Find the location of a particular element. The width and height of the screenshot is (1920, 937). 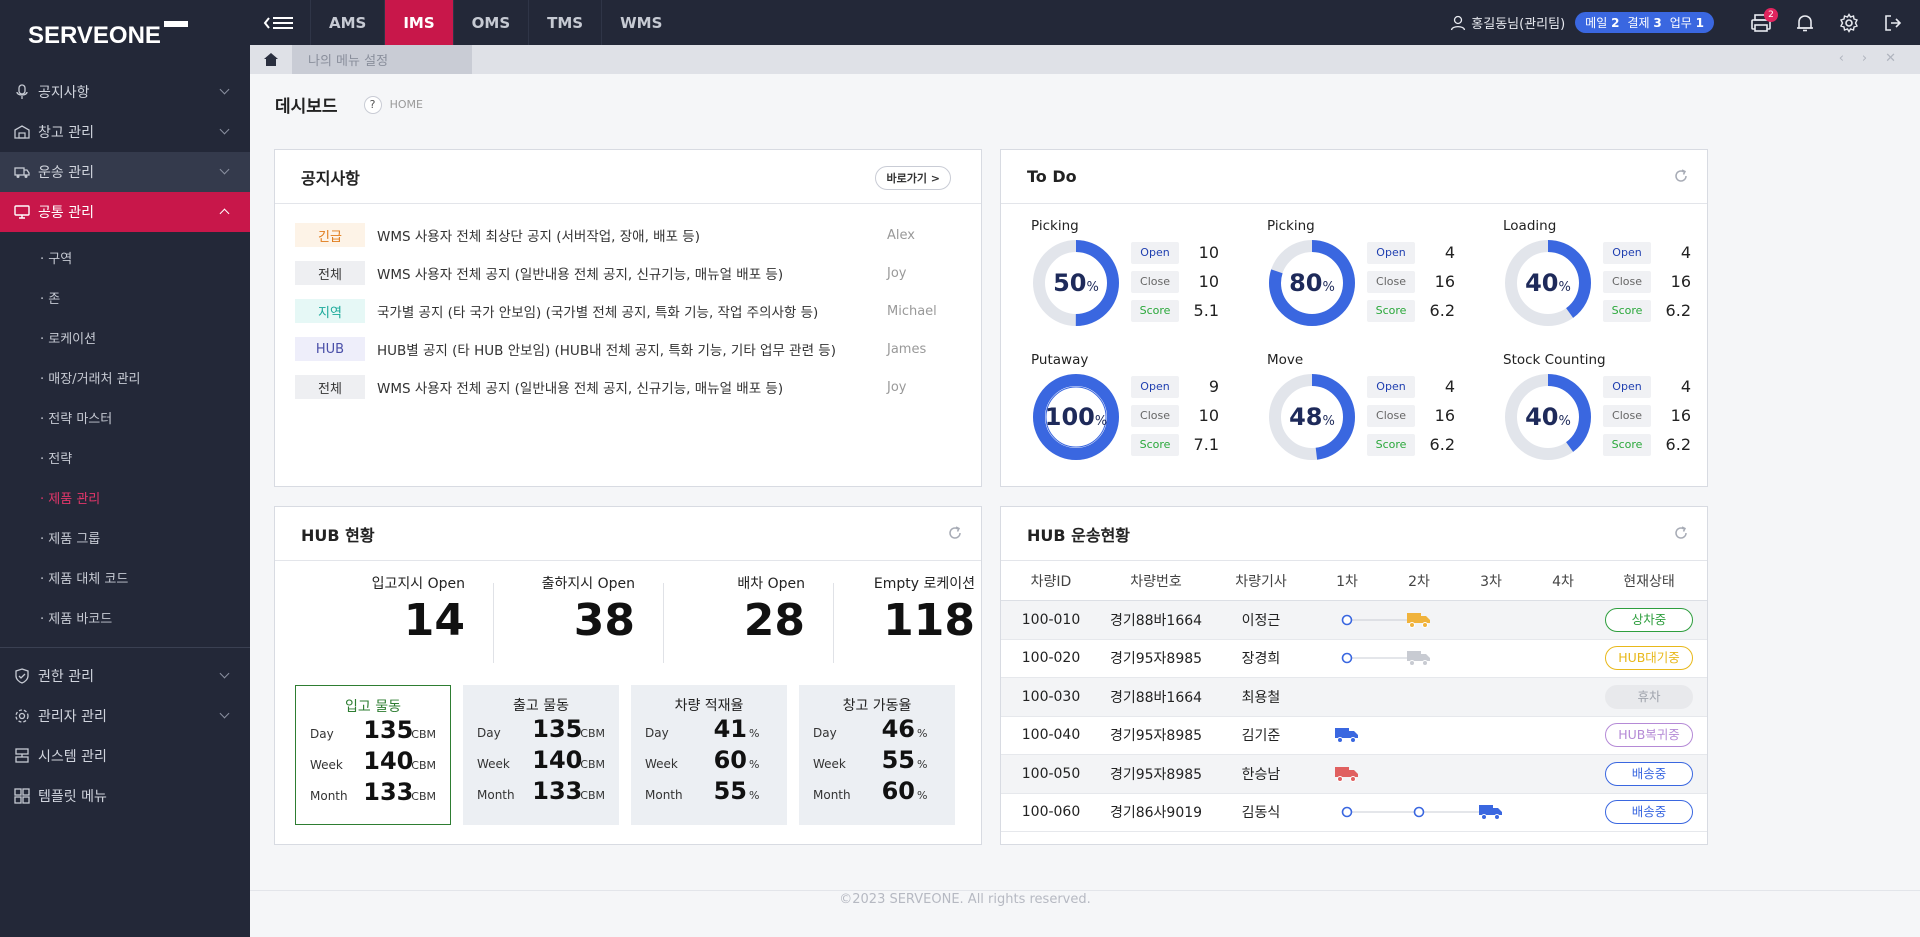

truck-icon is located at coordinates (1491, 814).